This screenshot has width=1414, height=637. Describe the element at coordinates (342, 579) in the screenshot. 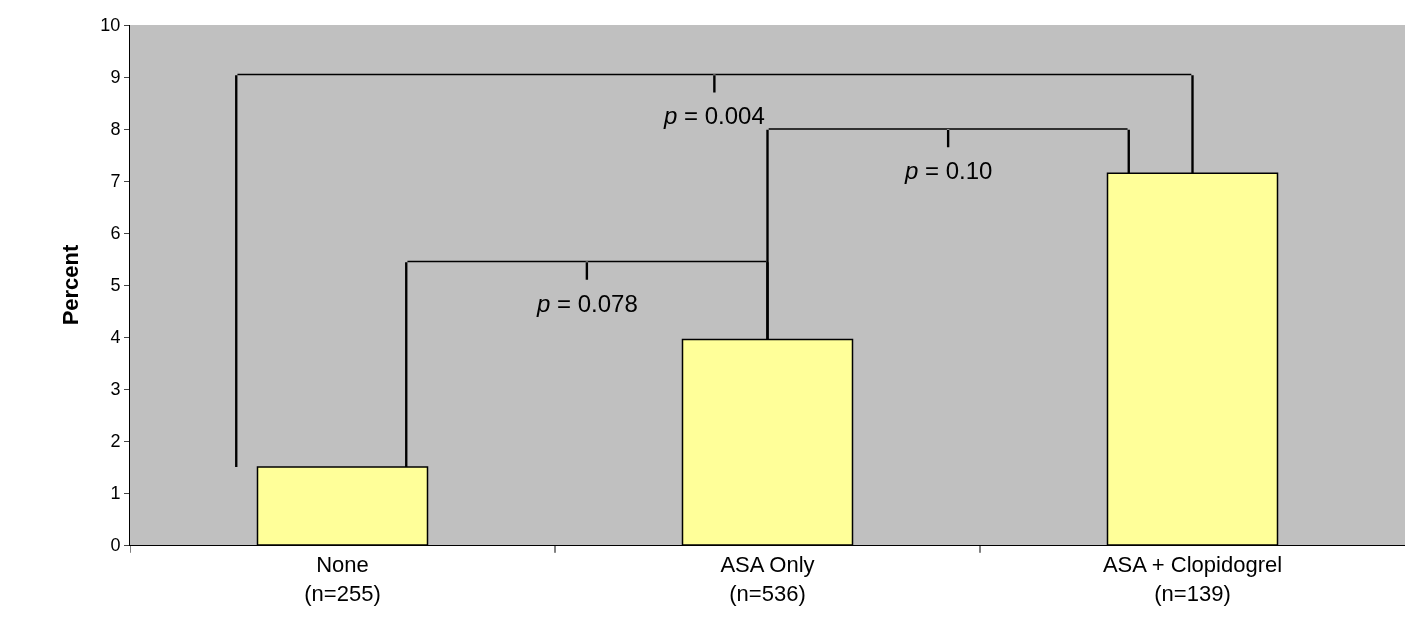

I see `x-tick-label: None (n=255)` at that location.